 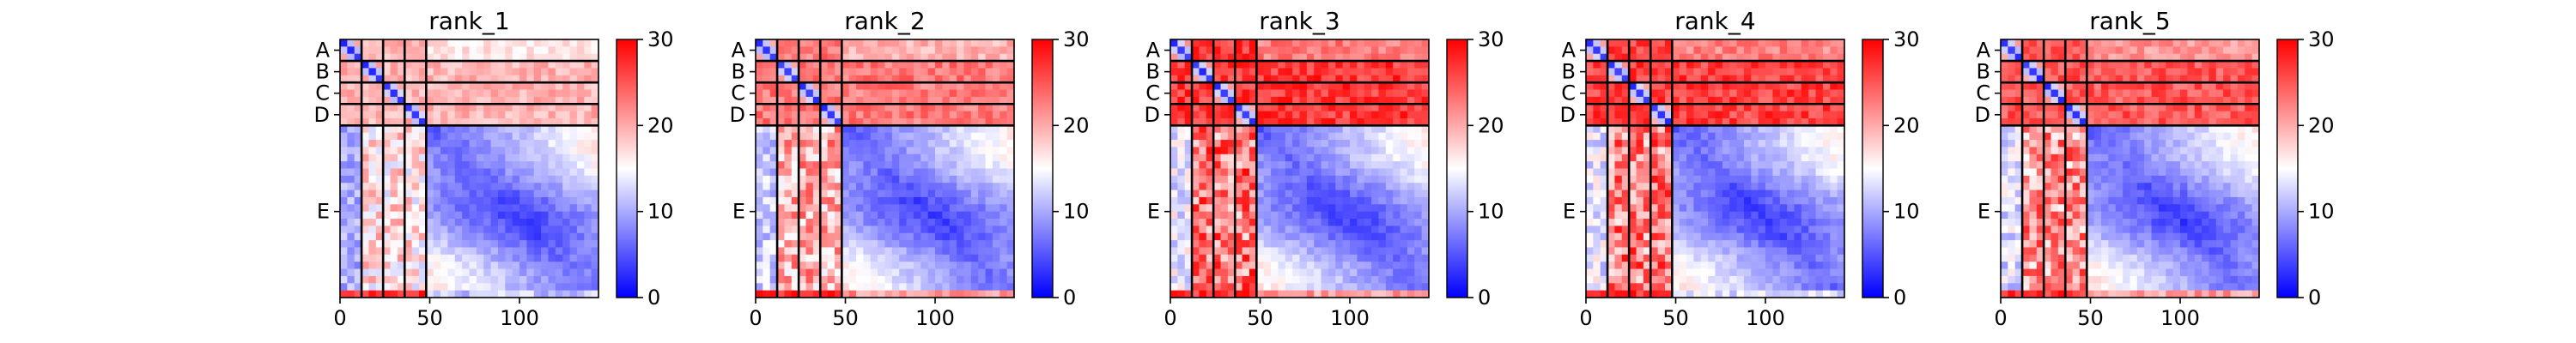 I want to click on colorbar, so click(x=1457, y=168).